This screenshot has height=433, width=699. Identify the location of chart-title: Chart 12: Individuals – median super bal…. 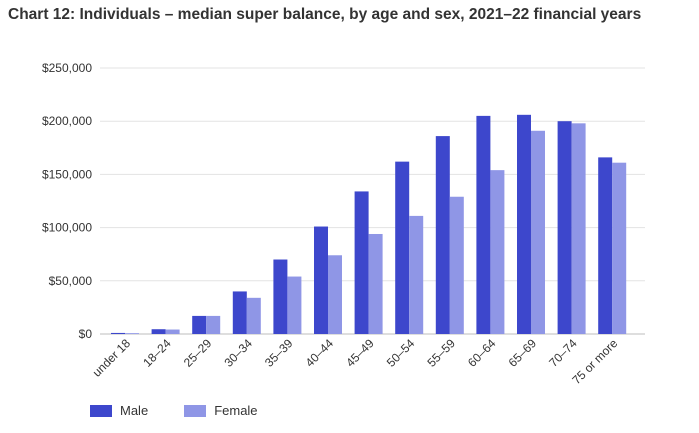
(325, 14).